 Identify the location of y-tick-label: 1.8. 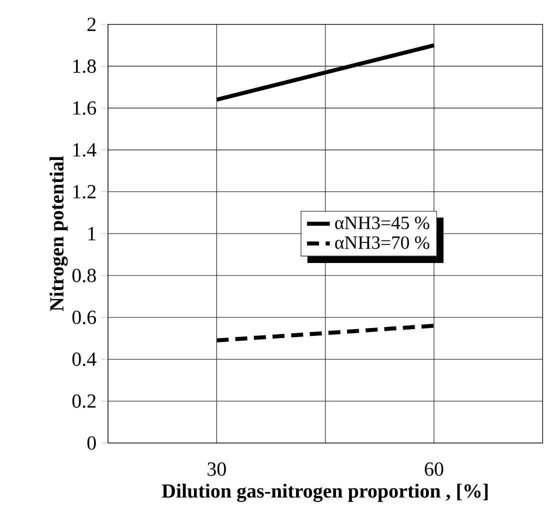
(84, 66).